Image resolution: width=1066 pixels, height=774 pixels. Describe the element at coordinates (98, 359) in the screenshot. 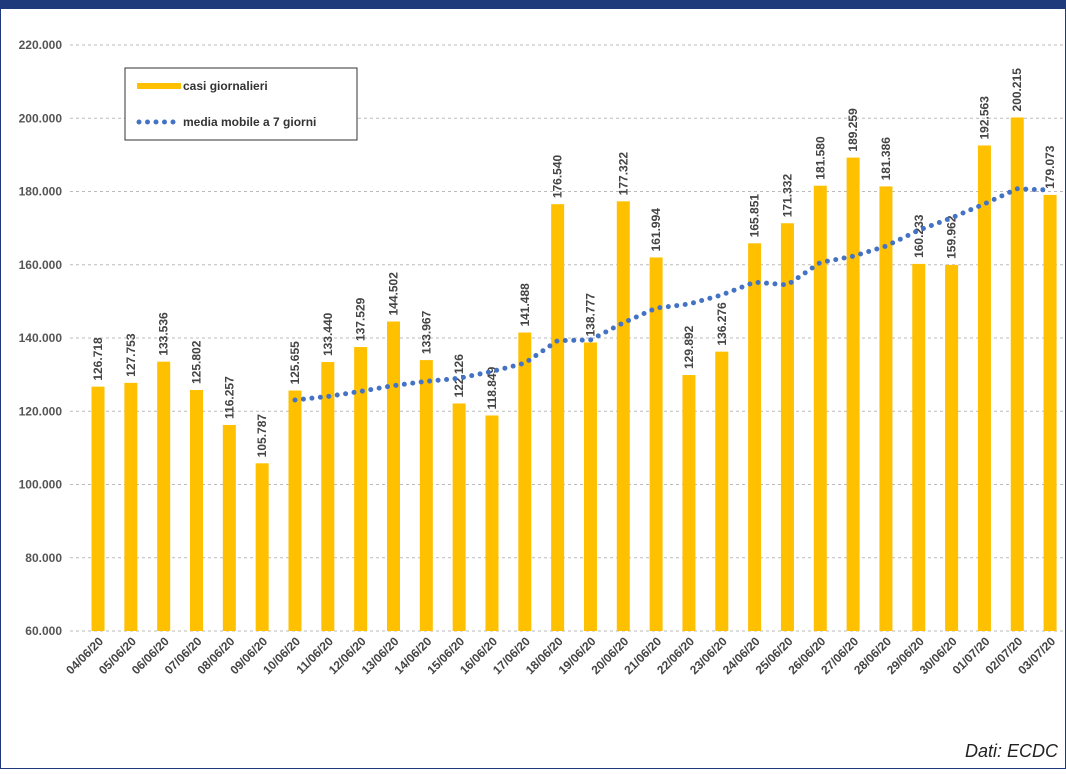

I see `data-label: 126.718` at that location.